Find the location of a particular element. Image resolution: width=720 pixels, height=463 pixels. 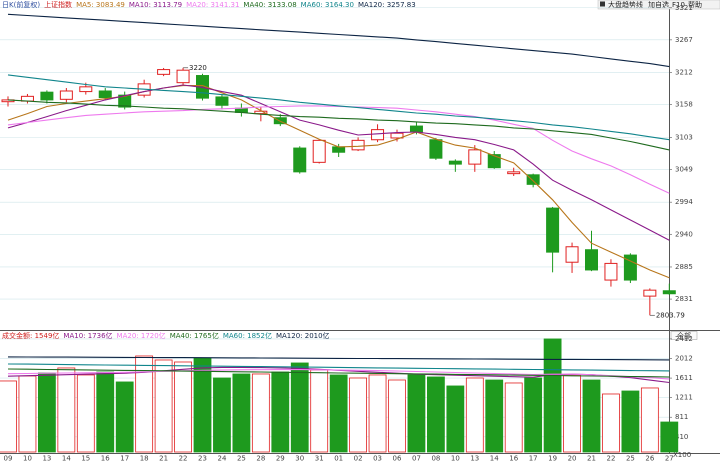

x-tick-label: 13 is located at coordinates (46, 459).